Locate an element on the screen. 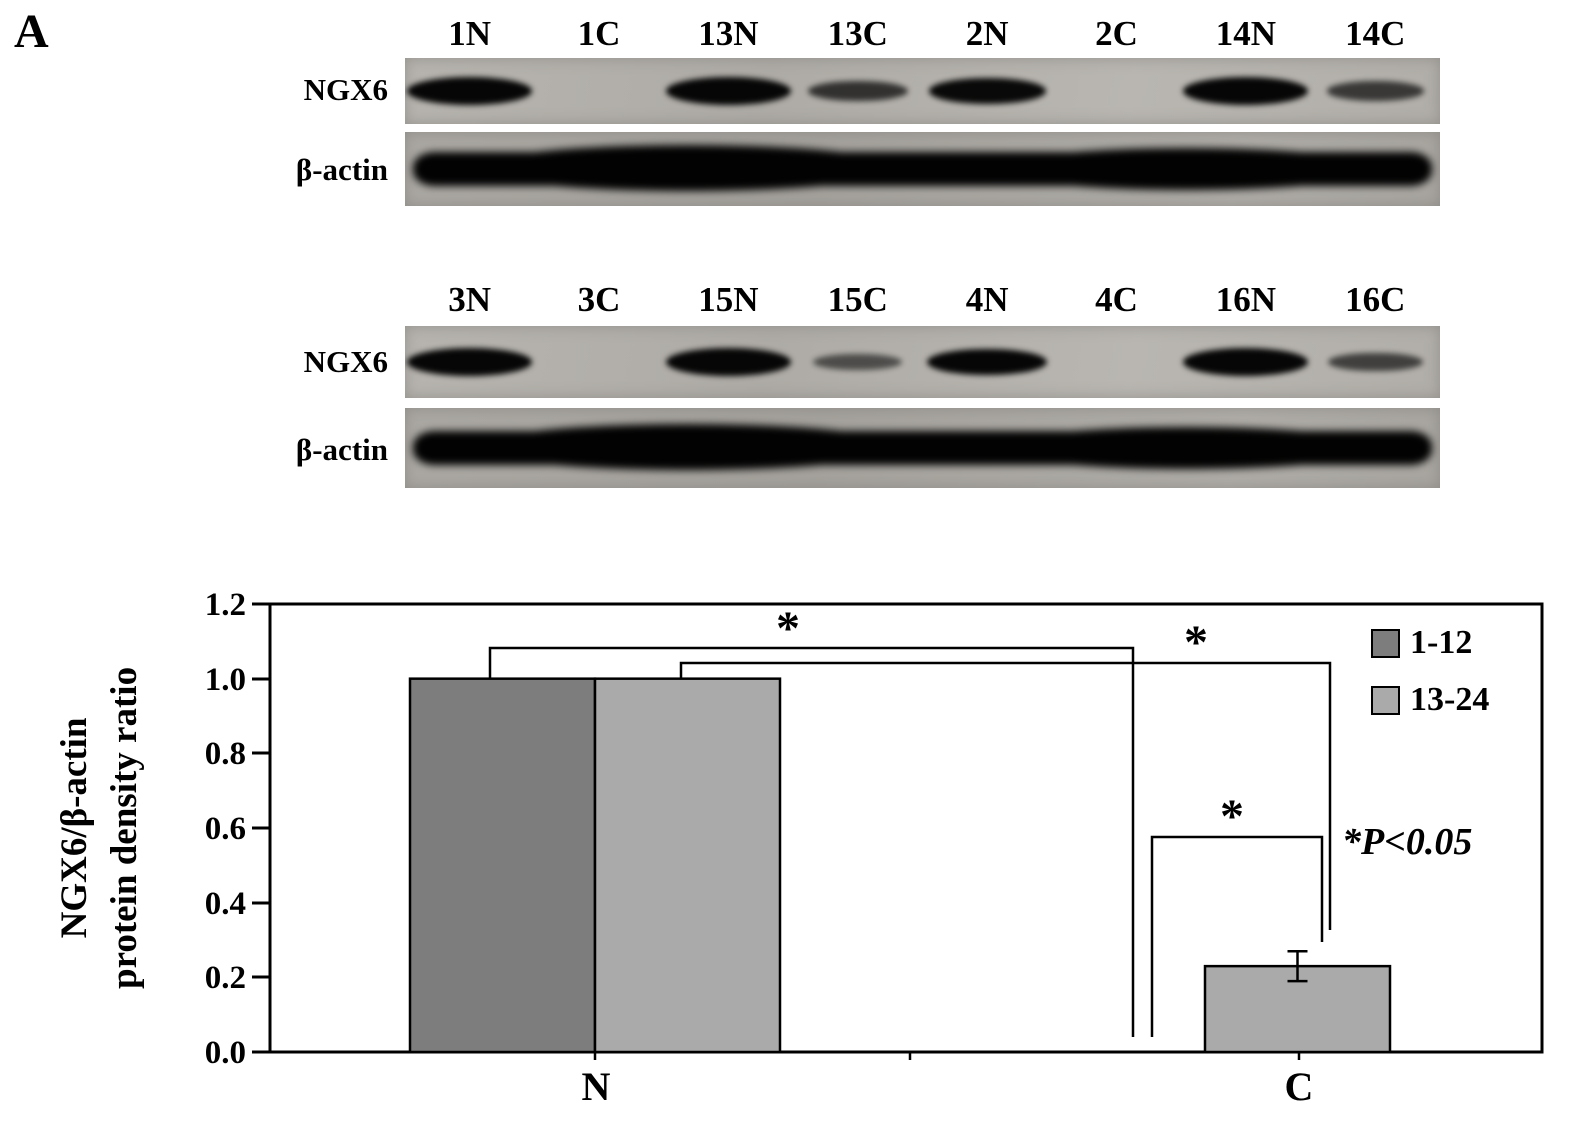 The height and width of the screenshot is (1122, 1571). row-label-actin-group2: β-actin is located at coordinates (341, 449).